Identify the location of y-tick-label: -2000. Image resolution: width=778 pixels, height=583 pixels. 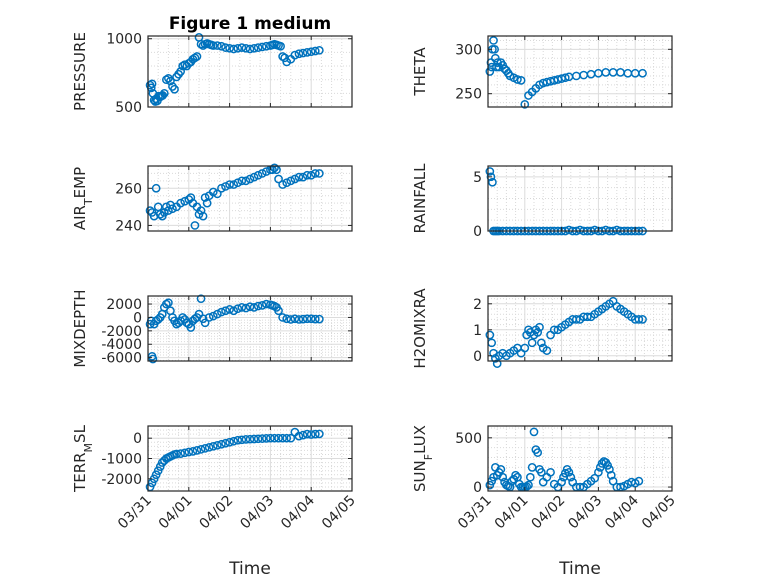
(121, 332).